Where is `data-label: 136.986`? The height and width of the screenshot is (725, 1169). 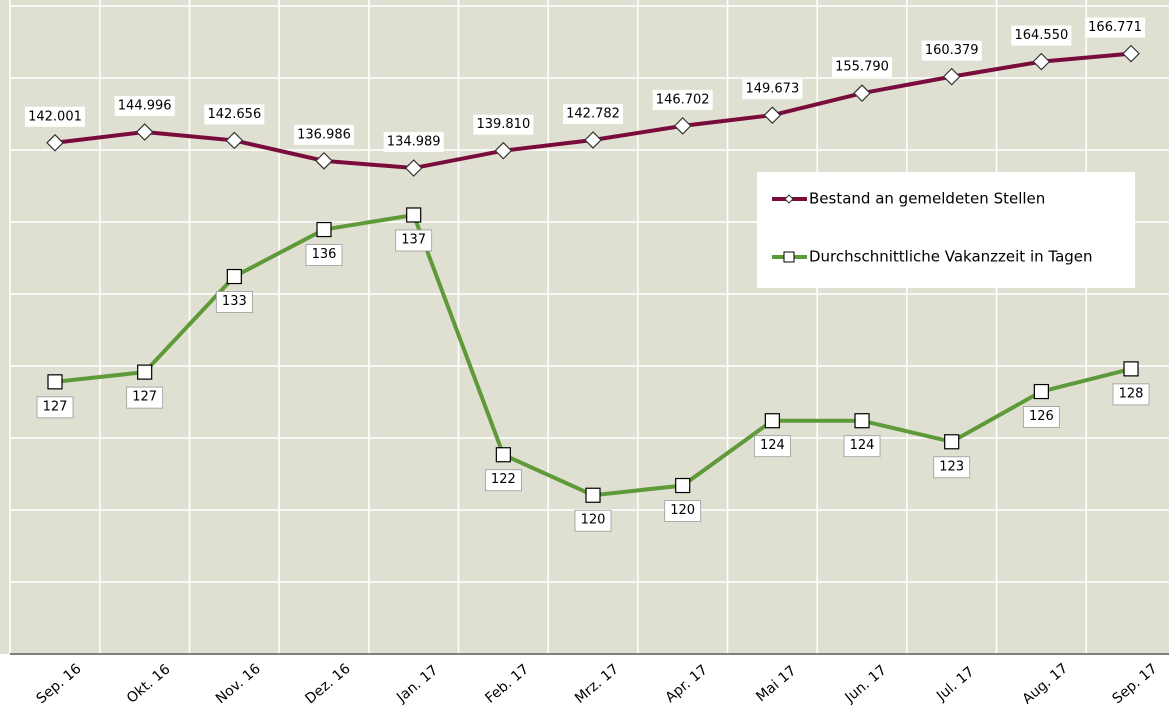
data-label: 136.986 is located at coordinates (324, 134).